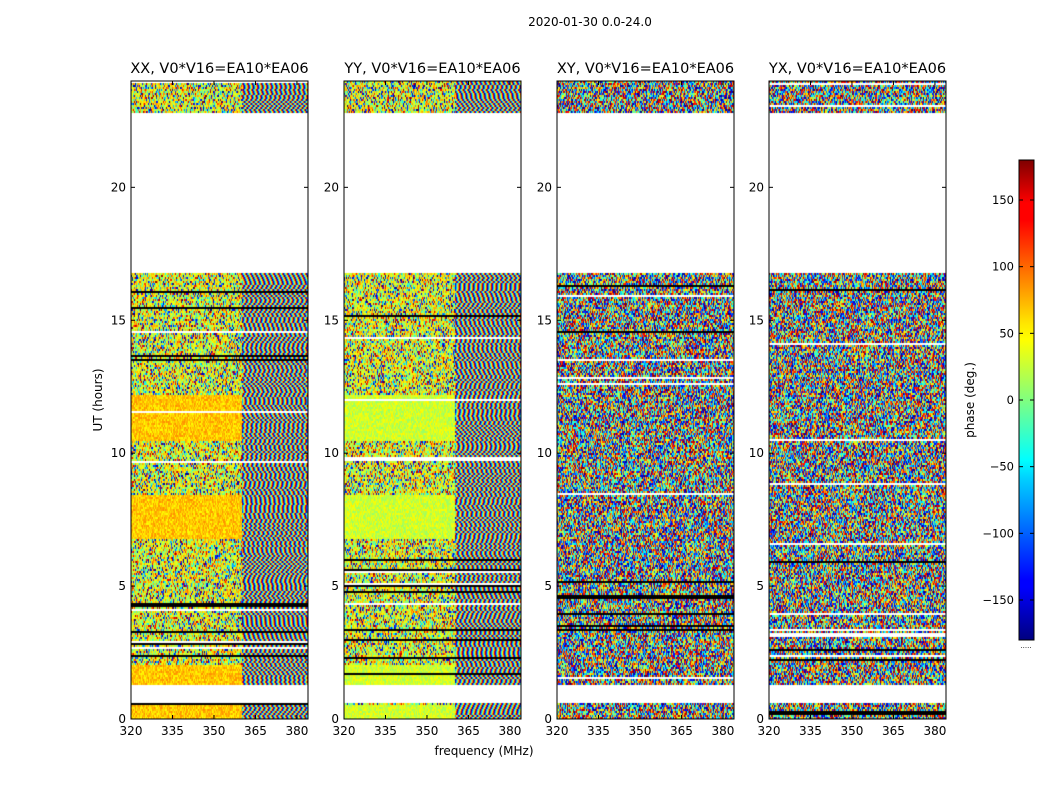 The width and height of the screenshot is (1050, 800). Describe the element at coordinates (1010, 400) in the screenshot. I see `colorbar-tick-label: 0` at that location.